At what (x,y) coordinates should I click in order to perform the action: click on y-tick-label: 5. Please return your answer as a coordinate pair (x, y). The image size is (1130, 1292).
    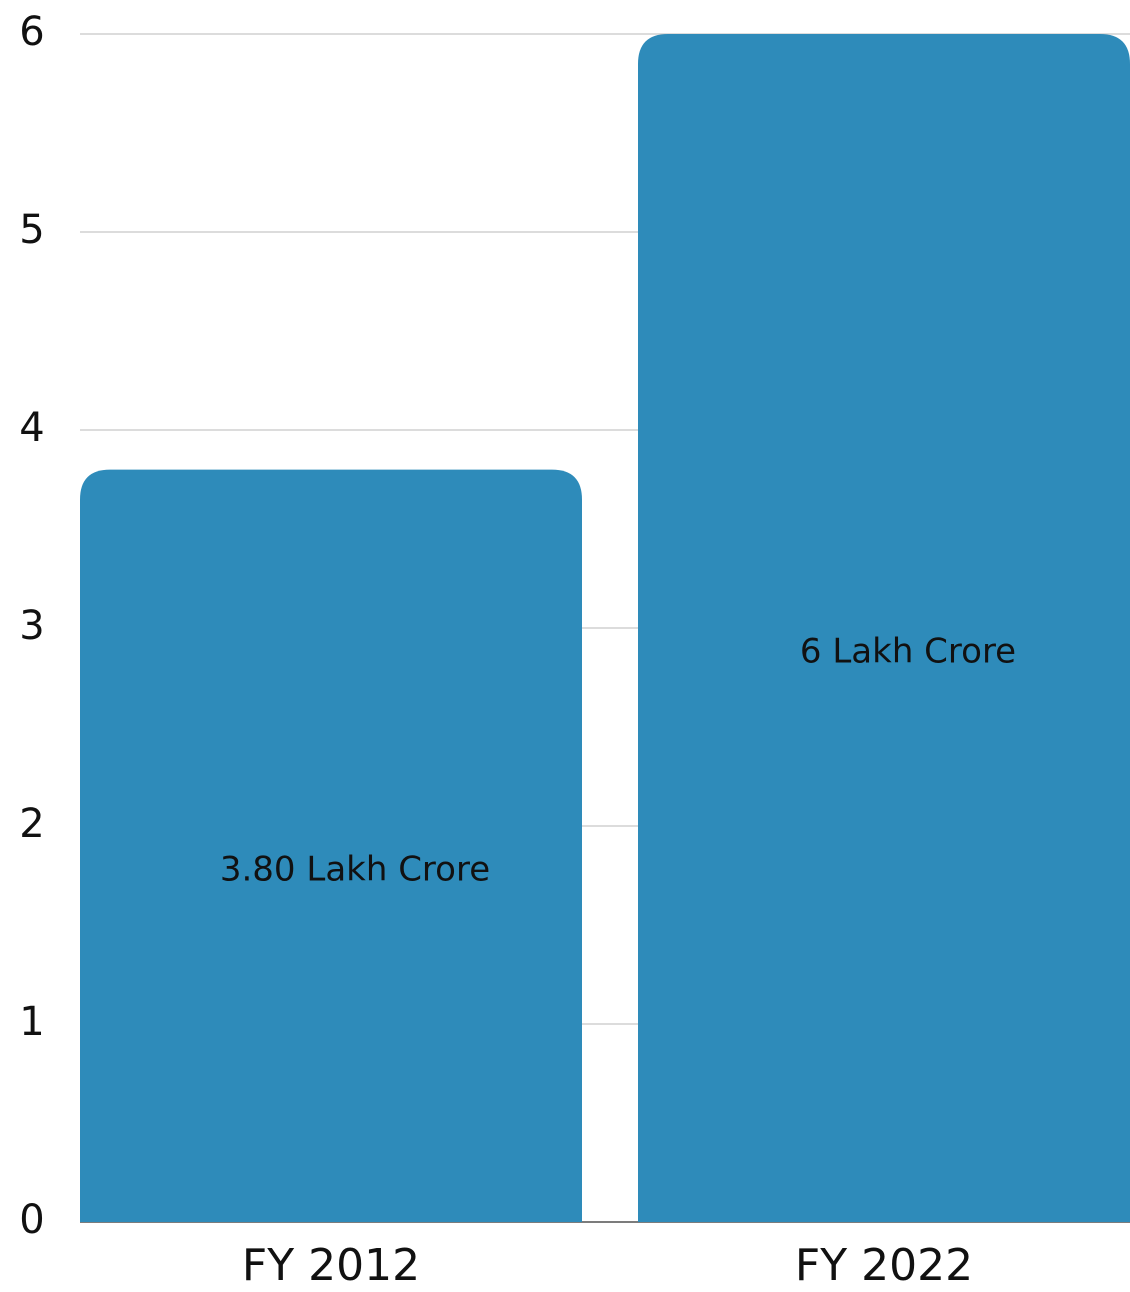
    Looking at the image, I should click on (31, 230).